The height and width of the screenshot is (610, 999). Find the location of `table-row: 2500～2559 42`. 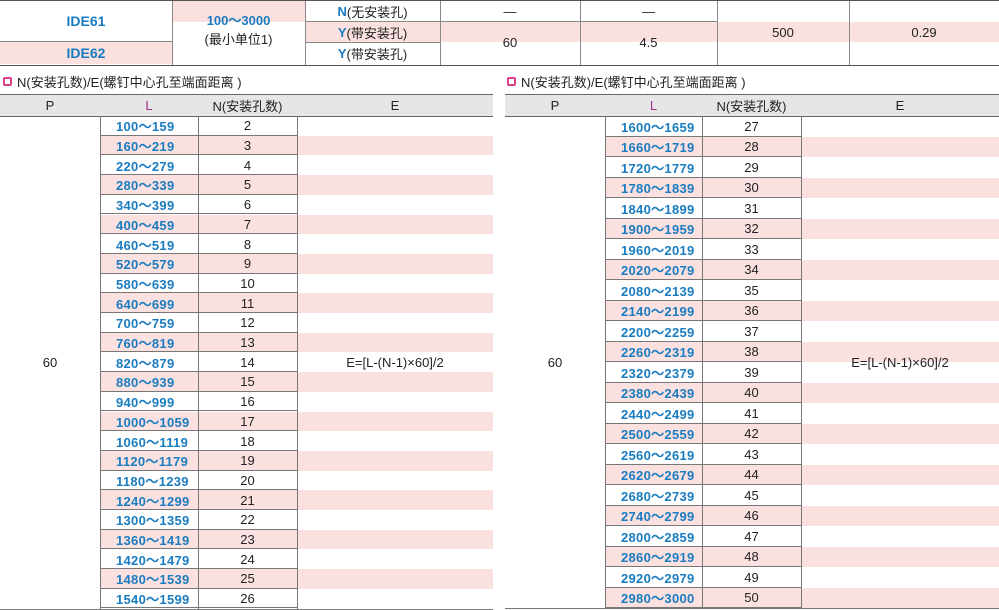

table-row: 2500～2559 42 is located at coordinates (752, 433).